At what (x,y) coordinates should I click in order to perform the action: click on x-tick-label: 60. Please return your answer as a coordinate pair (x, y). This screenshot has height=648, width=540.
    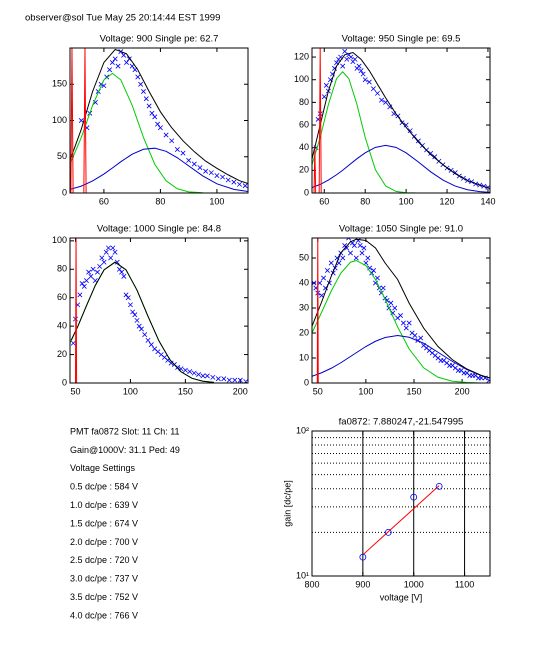
    Looking at the image, I should click on (104, 201).